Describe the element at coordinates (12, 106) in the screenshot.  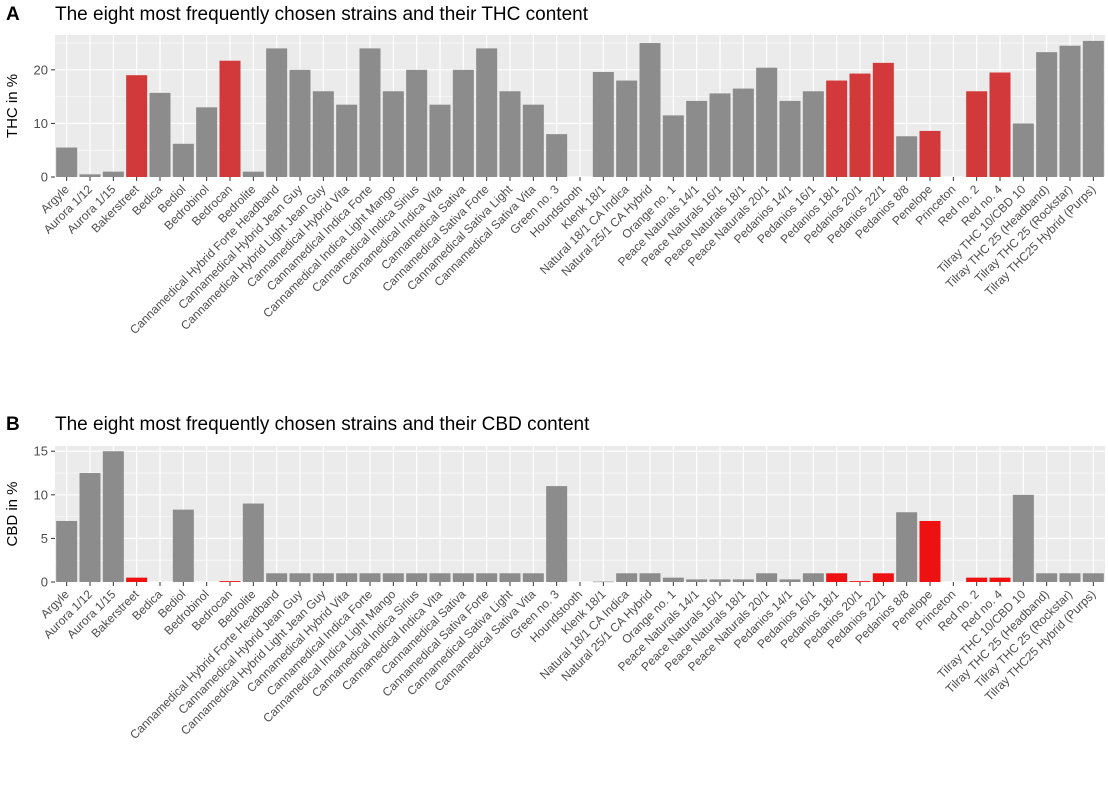
I see `y-axis-title: THC in %` at that location.